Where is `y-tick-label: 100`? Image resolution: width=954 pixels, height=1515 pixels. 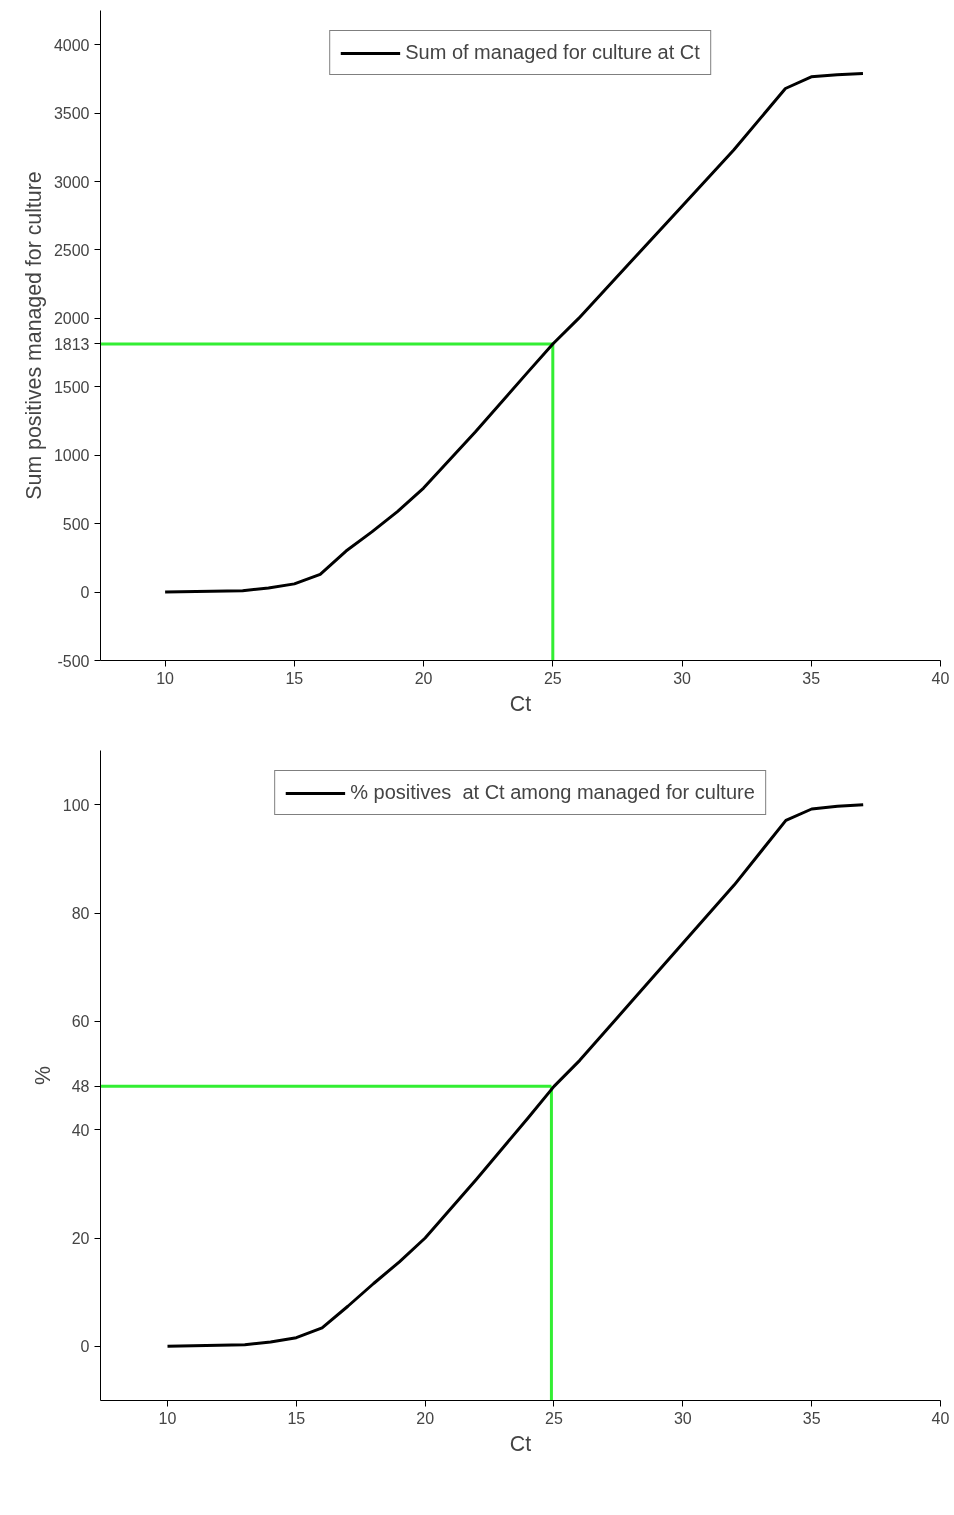 y-tick-label: 100 is located at coordinates (76, 805).